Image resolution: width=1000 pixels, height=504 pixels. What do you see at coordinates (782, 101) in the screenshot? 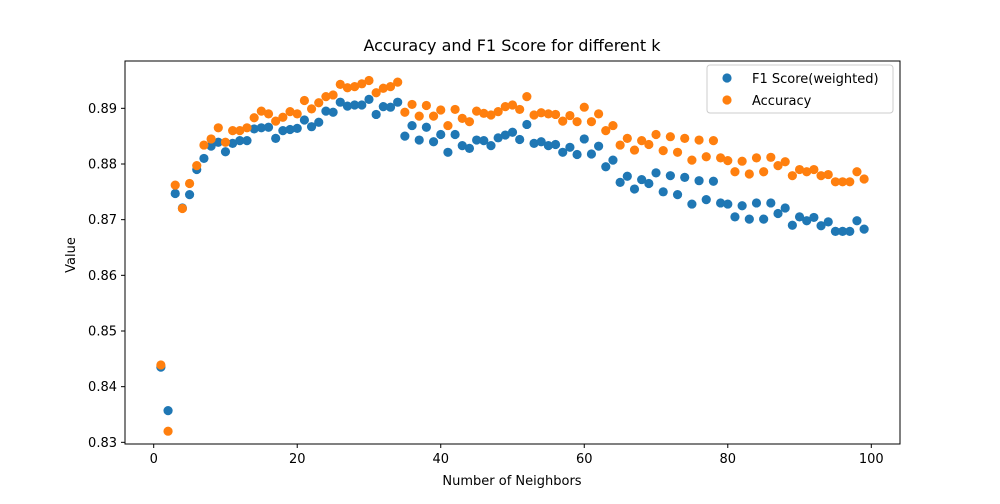
I see `legend-label: Accuracy` at bounding box center [782, 101].